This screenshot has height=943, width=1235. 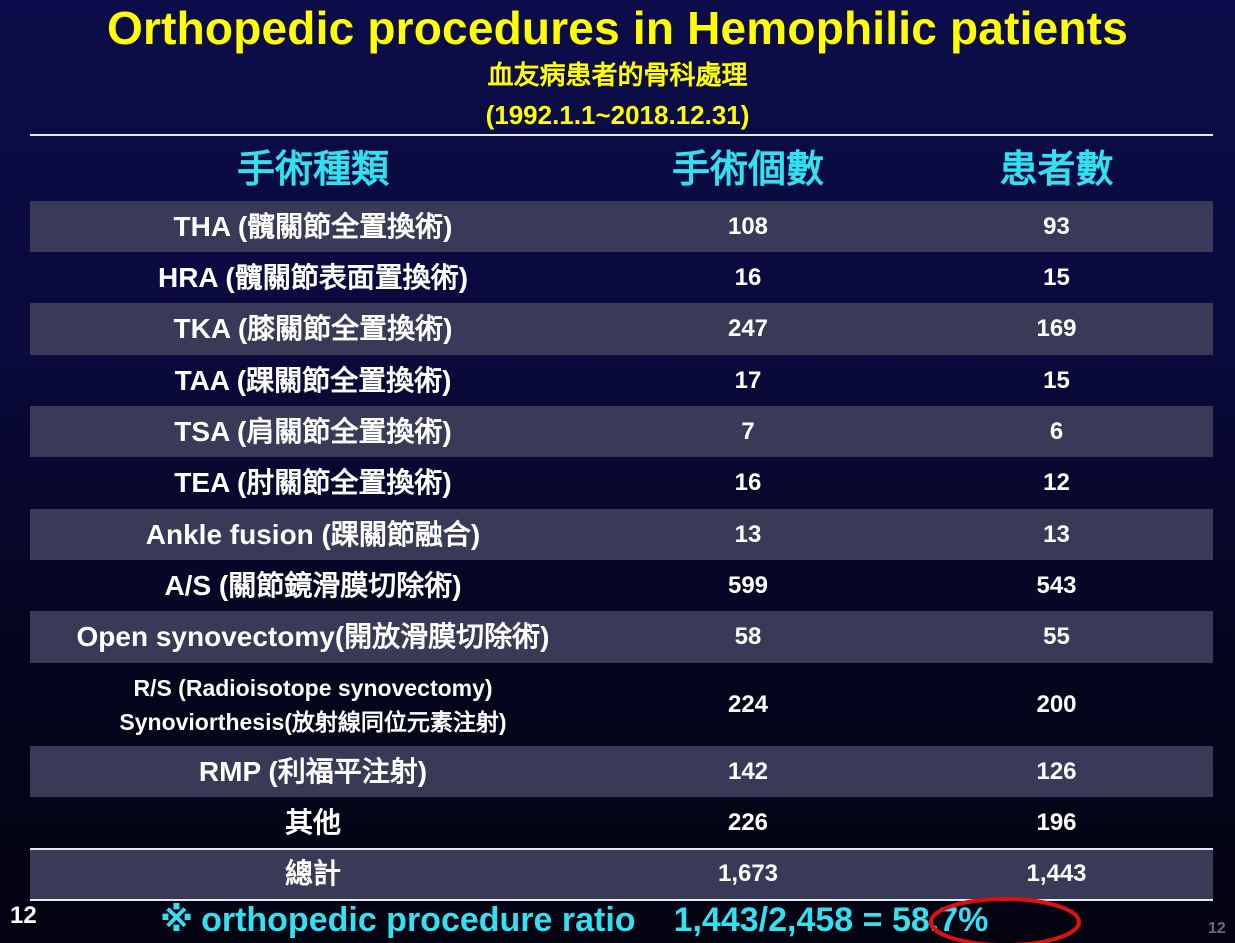 I want to click on patient-count: 169, so click(x=1056, y=328).